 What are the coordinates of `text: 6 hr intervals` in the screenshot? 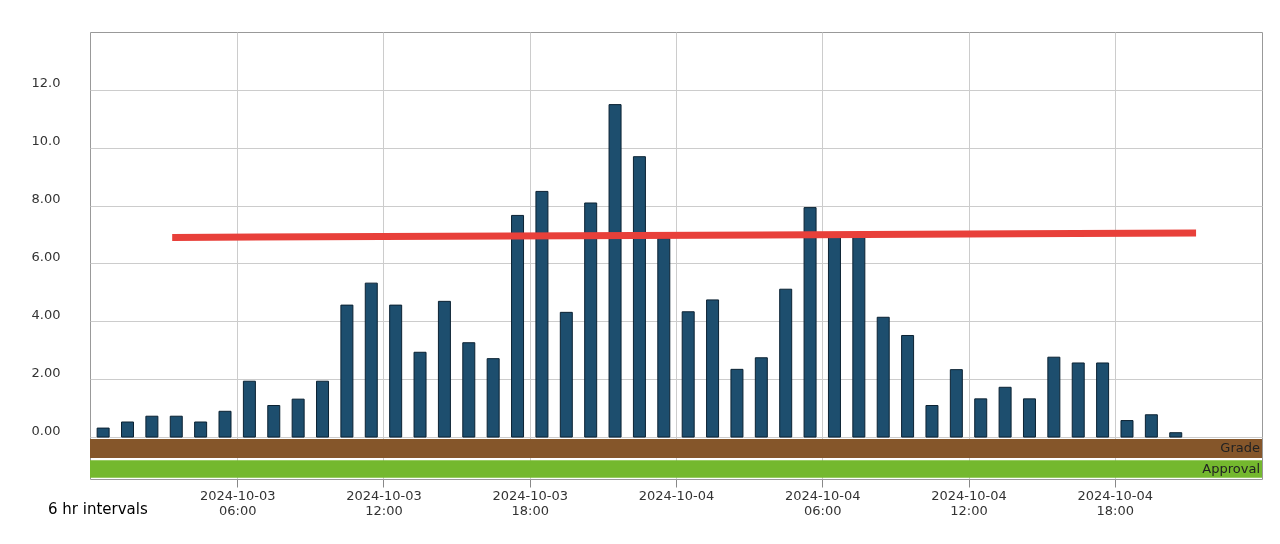 It's located at (98, 509).